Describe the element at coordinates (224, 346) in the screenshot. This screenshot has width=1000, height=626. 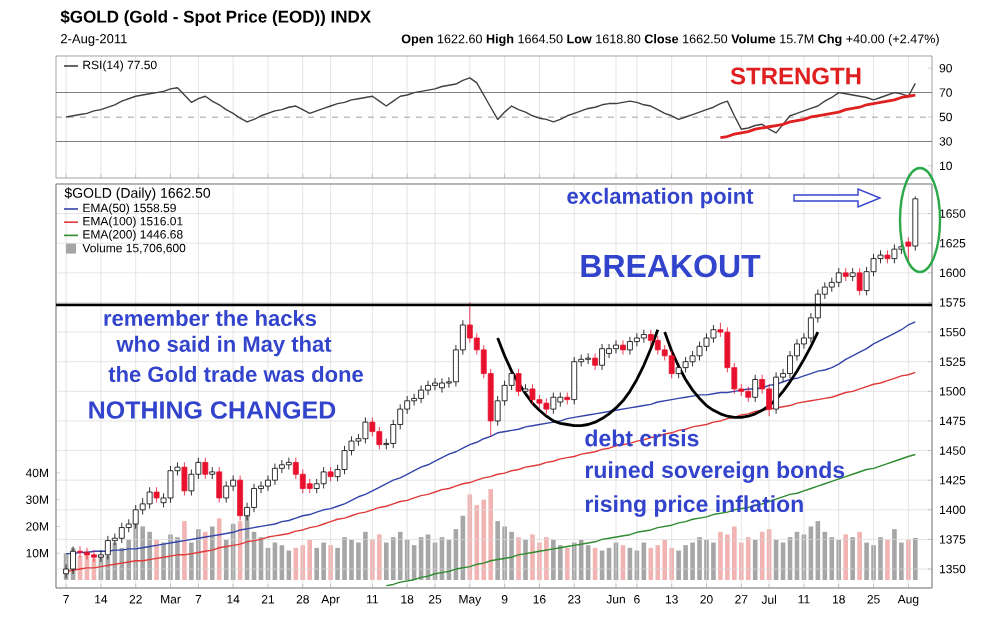
I see `annotation: who said in May that` at that location.